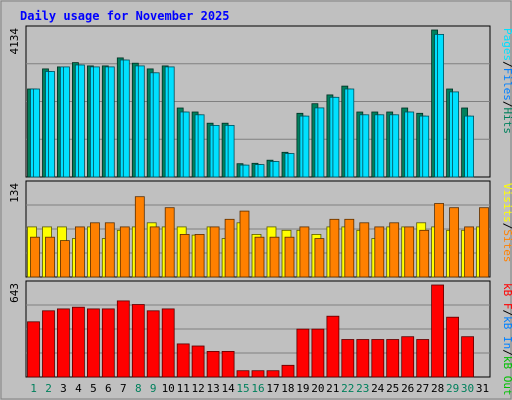 This screenshot has height=400, width=512. I want to click on x-tick-label: 12, so click(197, 388).